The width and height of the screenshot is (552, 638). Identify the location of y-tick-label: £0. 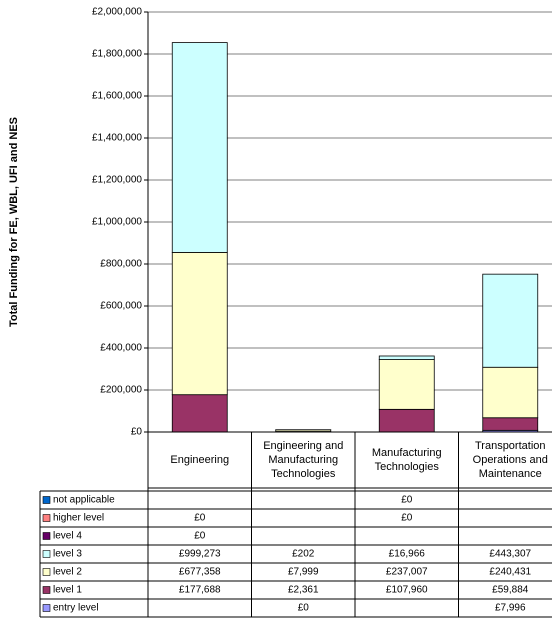
(137, 432).